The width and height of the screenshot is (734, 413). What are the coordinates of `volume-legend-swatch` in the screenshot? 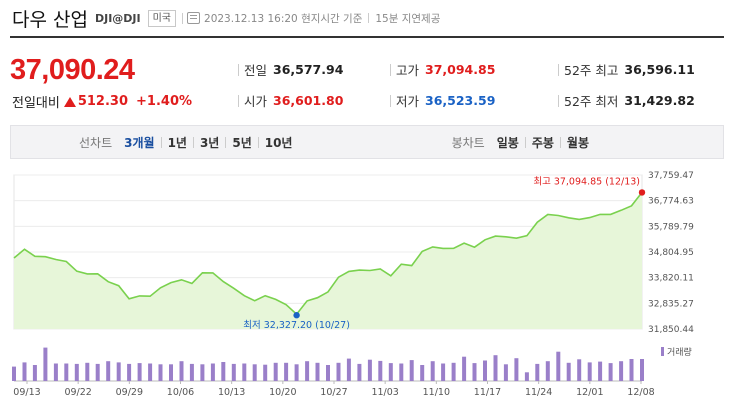 It's located at (662, 351).